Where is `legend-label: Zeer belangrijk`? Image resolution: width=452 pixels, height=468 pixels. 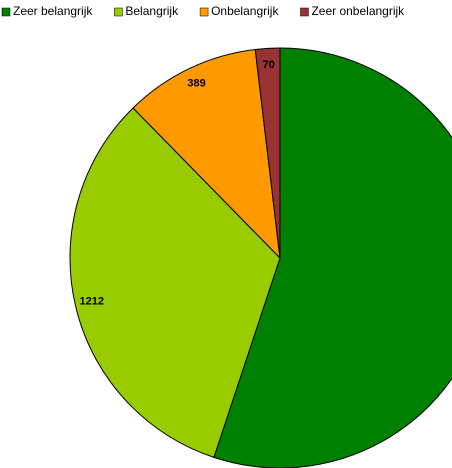
legend-label: Zeer belangrijk is located at coordinates (53, 11).